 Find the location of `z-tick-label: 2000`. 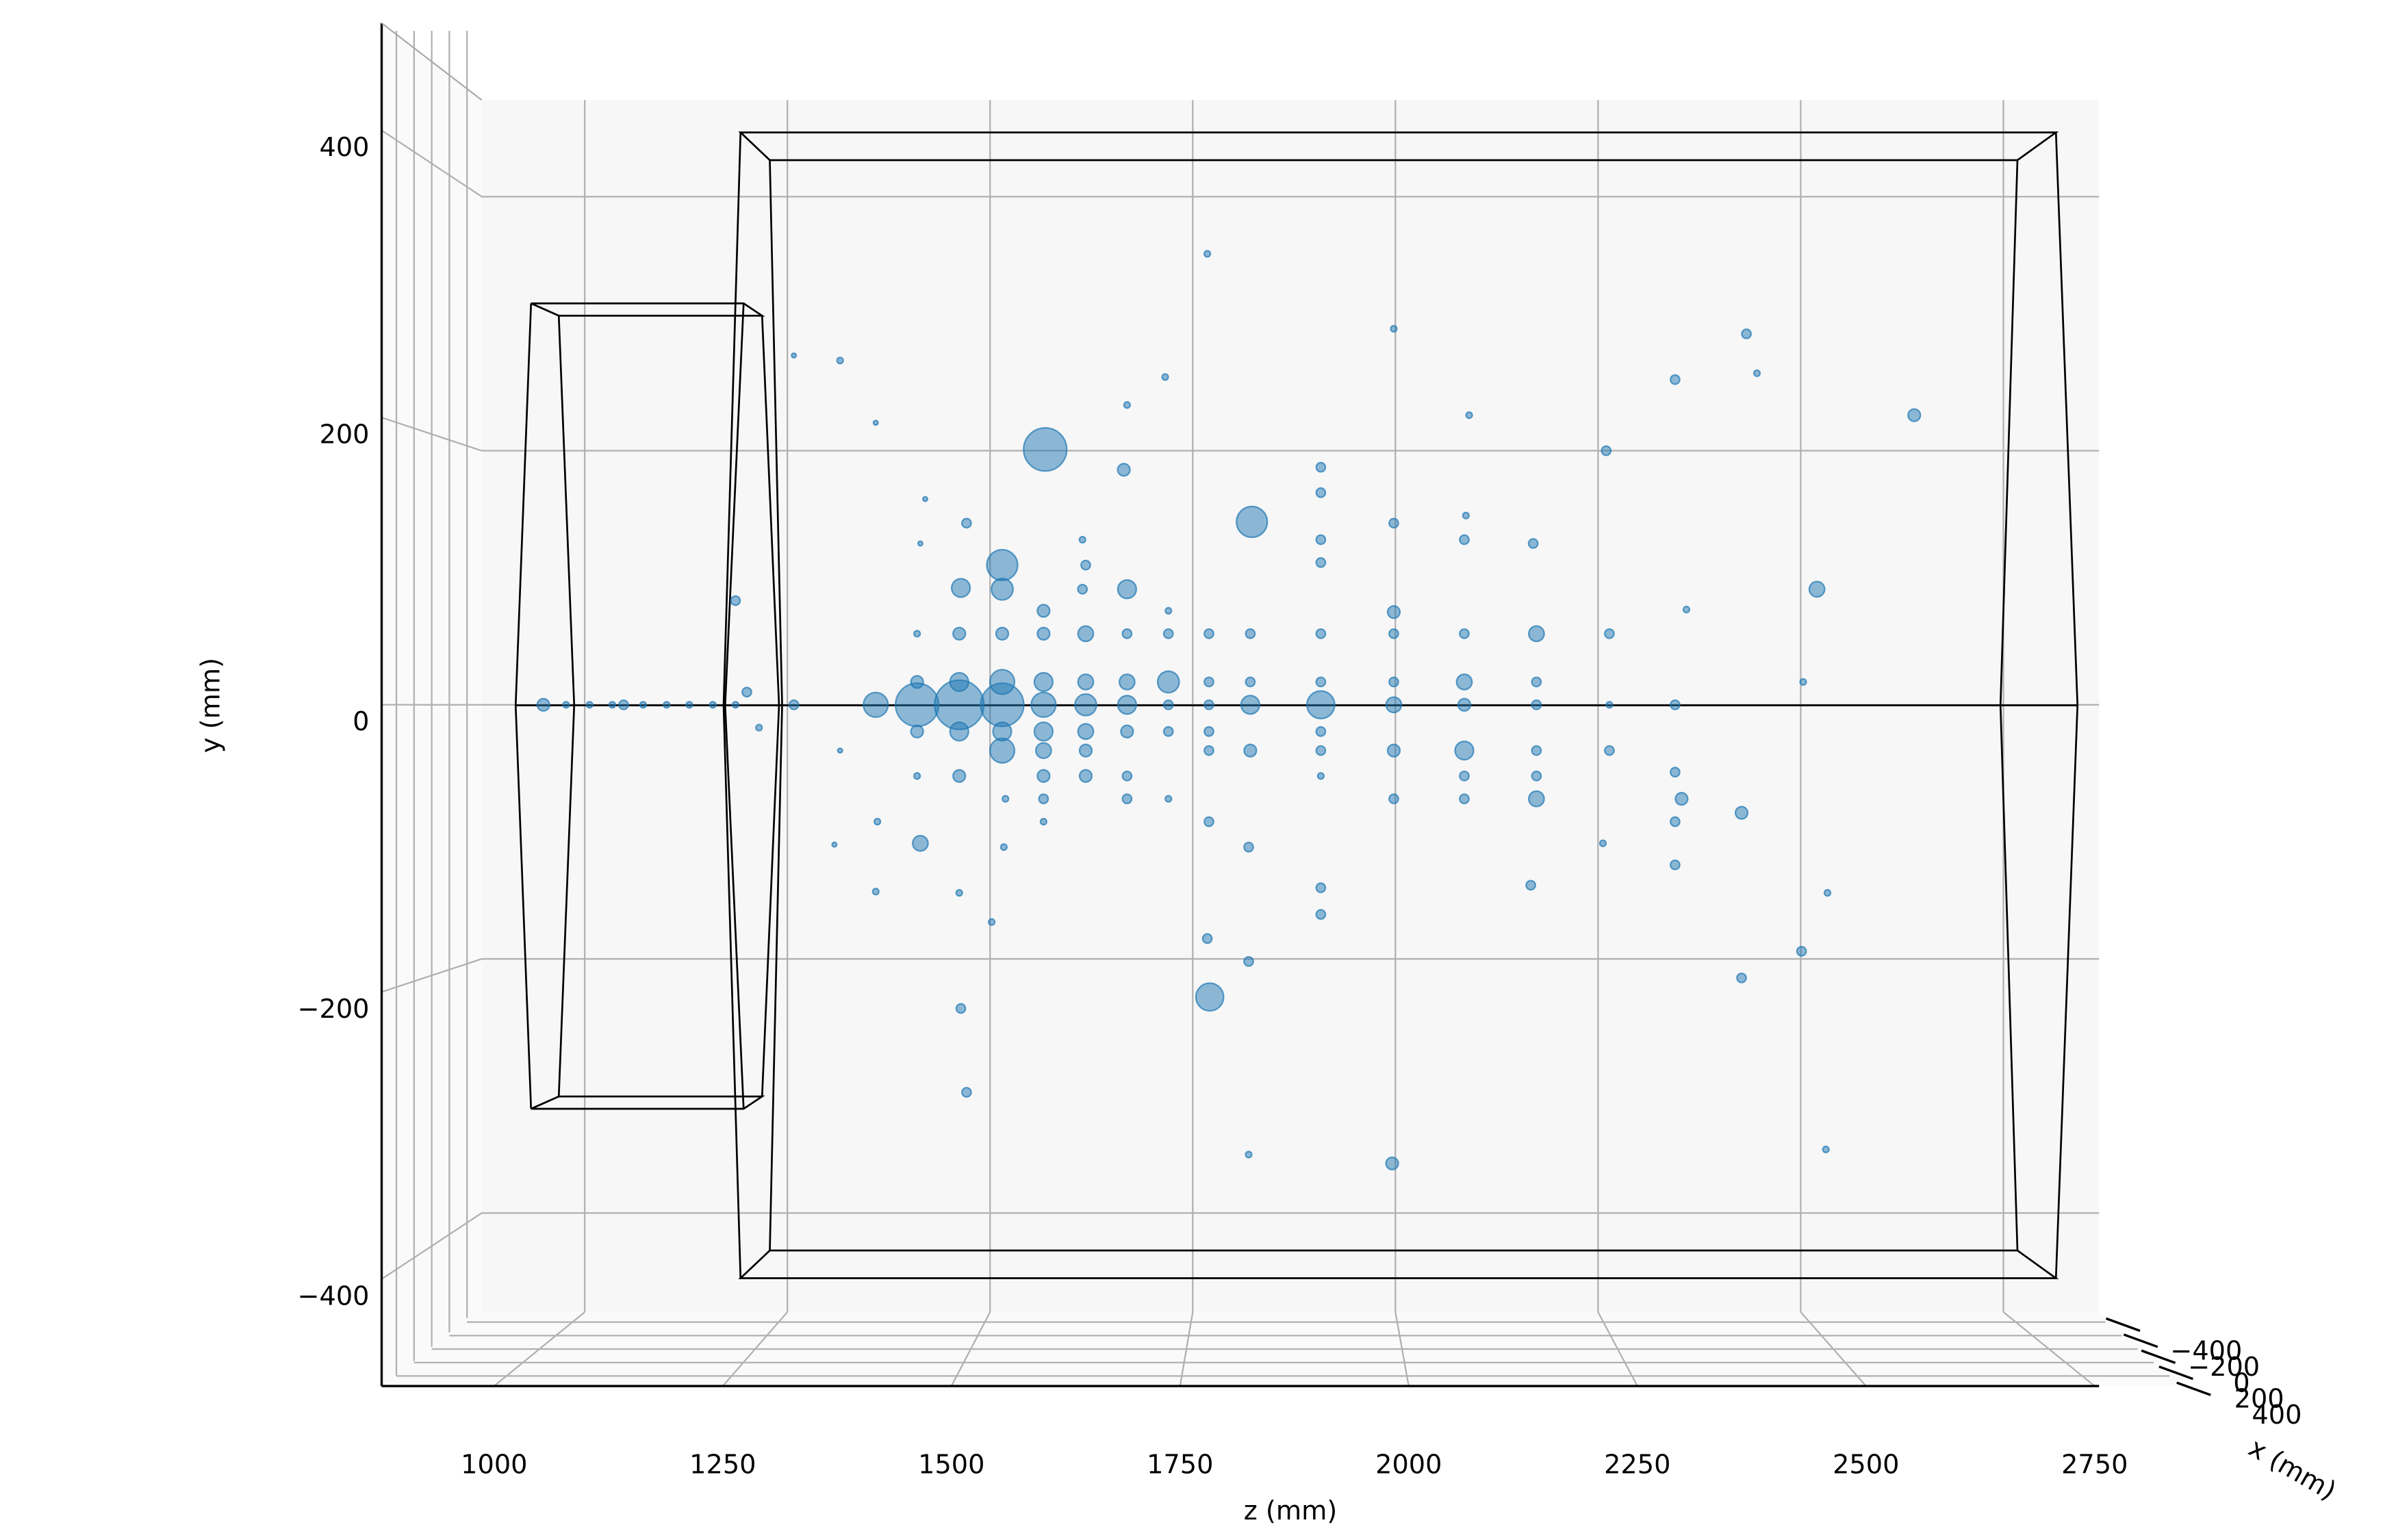

z-tick-label: 2000 is located at coordinates (1409, 1465).